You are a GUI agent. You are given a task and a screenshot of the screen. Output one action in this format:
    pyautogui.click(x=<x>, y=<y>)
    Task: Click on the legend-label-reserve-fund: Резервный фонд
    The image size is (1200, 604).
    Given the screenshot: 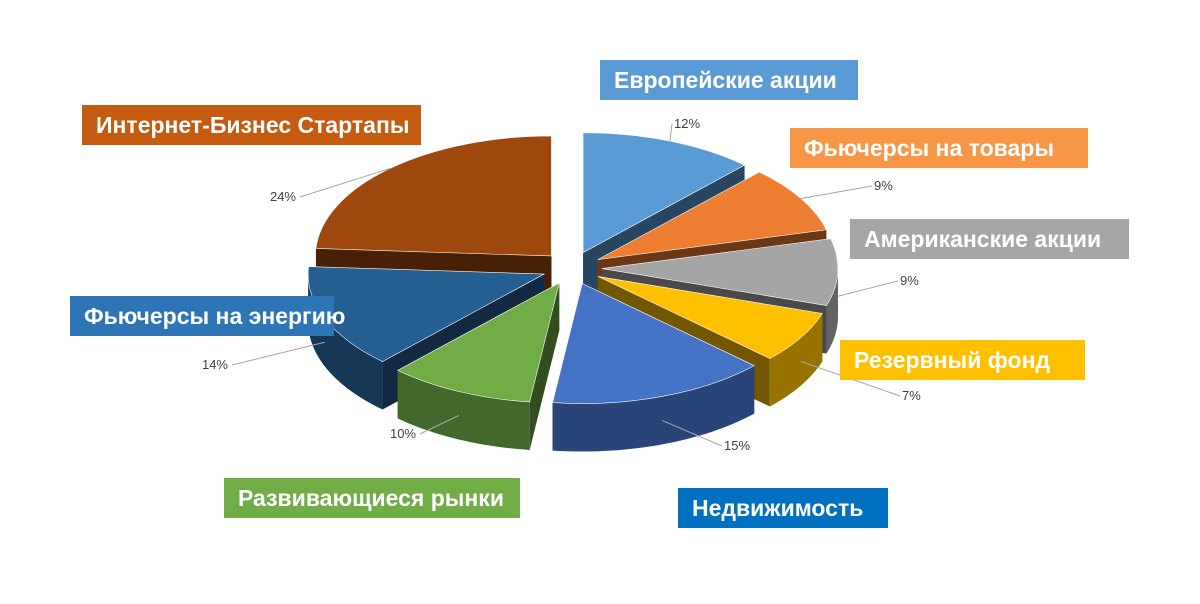 What is the action you would take?
    pyautogui.click(x=962, y=360)
    